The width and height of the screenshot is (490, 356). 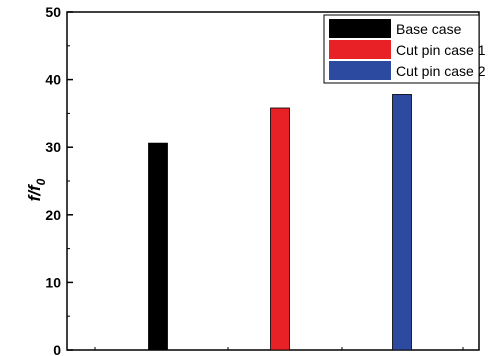 What do you see at coordinates (429, 29) in the screenshot?
I see `legend-label-1: Base case` at bounding box center [429, 29].